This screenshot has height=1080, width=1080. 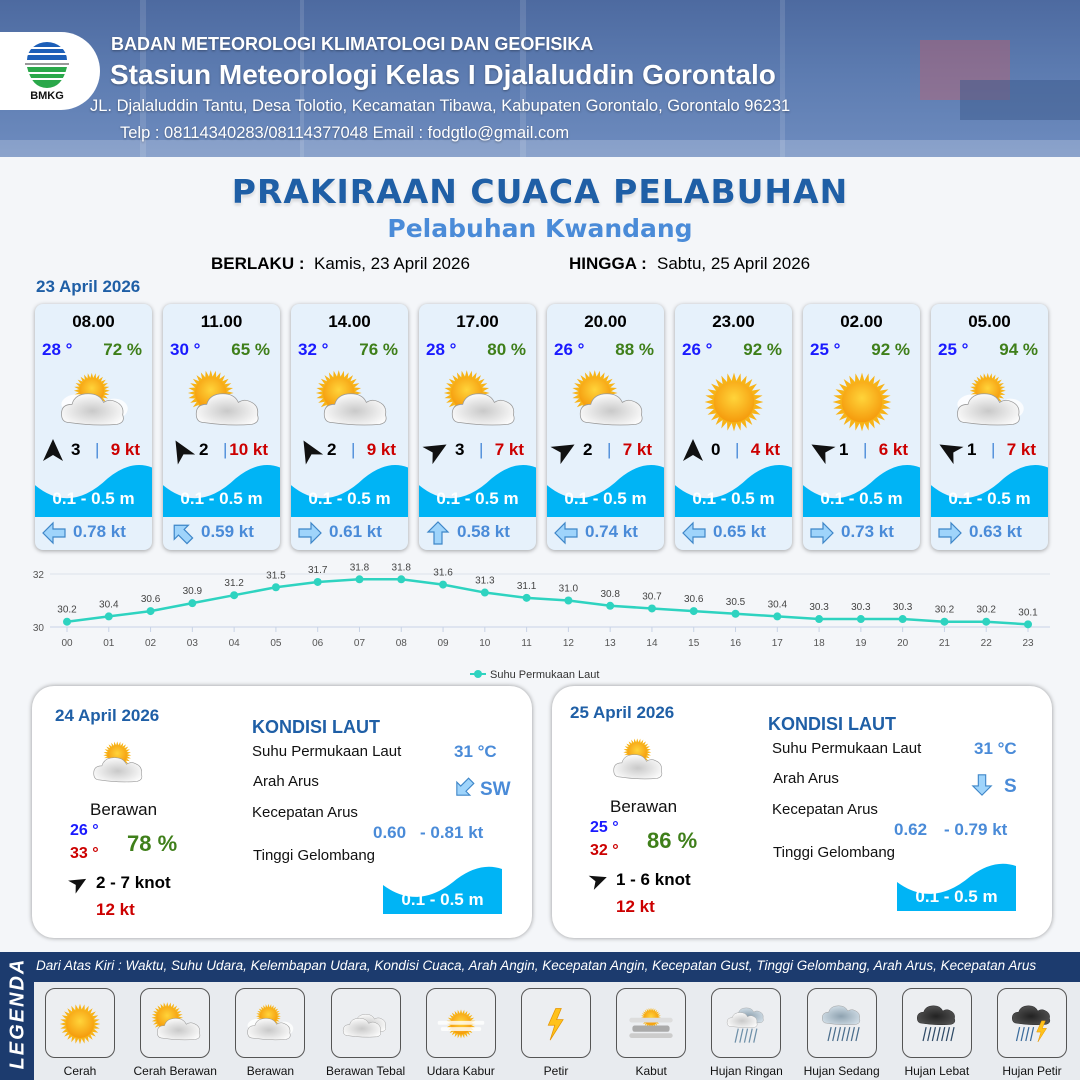 I want to click on current-direction-label: Arah Arus, so click(x=806, y=778).